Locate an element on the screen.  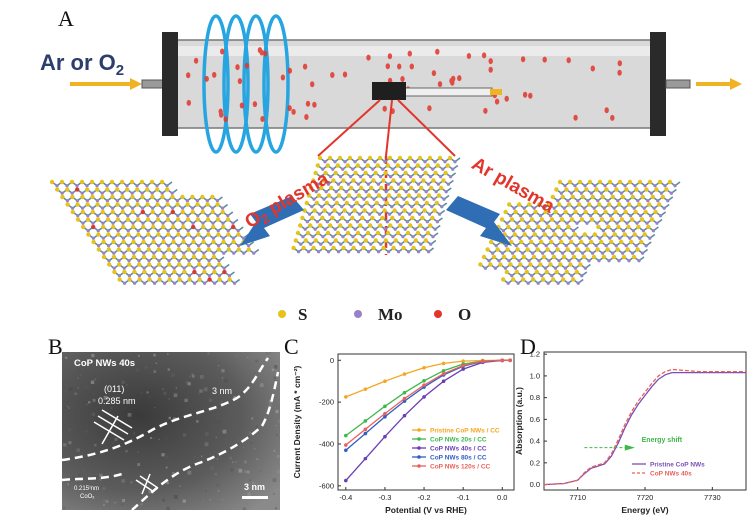
legend-label: Pristine CoP NWs is located at coordinates (677, 465).